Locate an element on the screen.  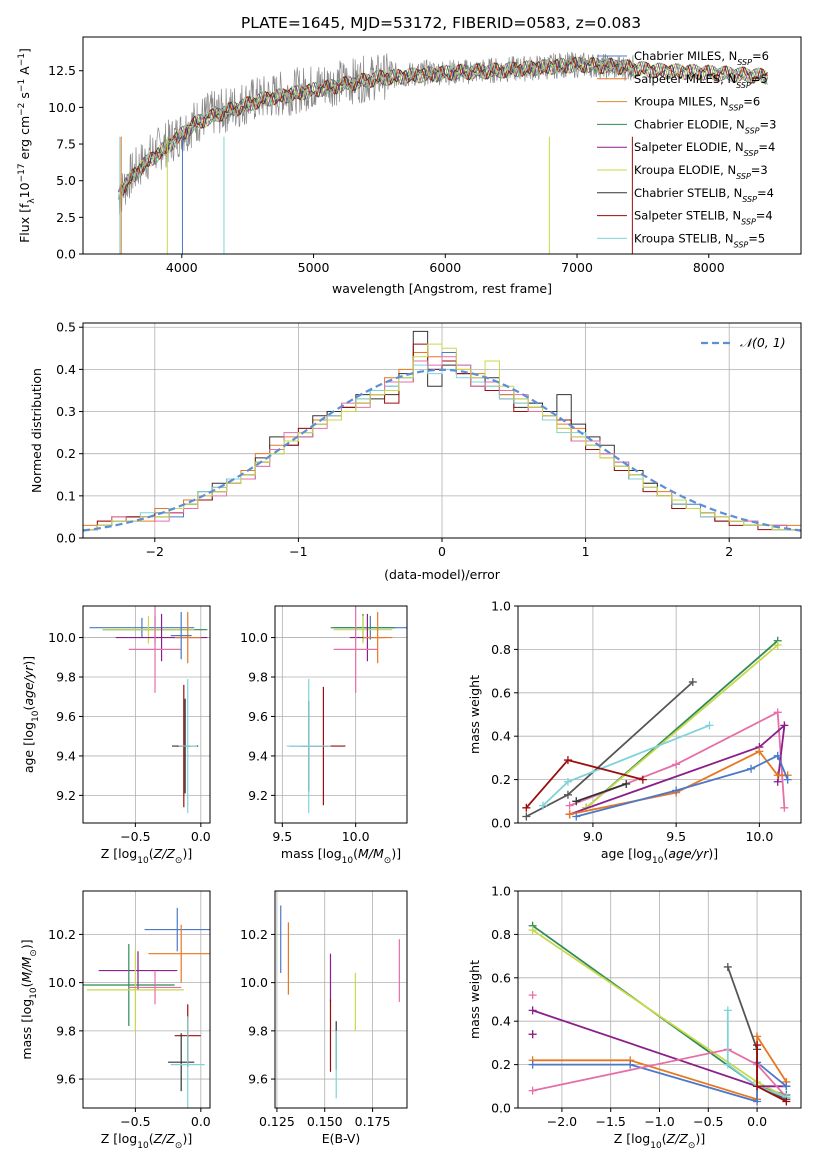
x-axis-label: E(B-V) is located at coordinates (341, 1138).